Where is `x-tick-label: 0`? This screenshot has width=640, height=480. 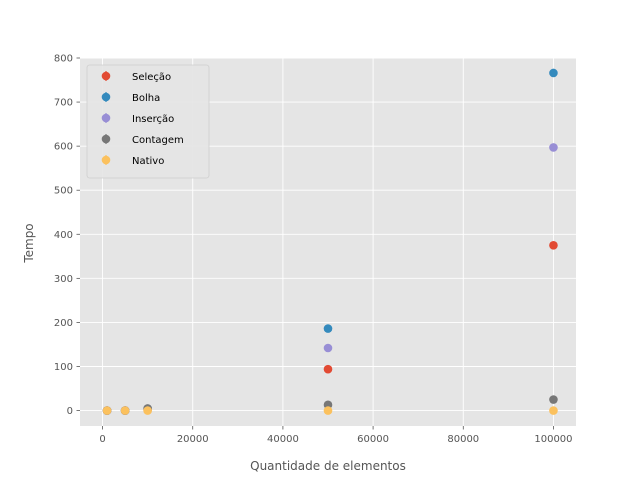 x-tick-label: 0 is located at coordinates (102, 439).